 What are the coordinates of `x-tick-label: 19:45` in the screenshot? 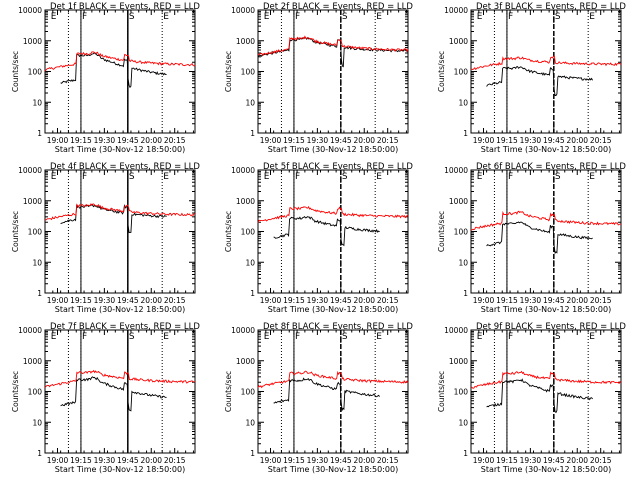 It's located at (128, 460).